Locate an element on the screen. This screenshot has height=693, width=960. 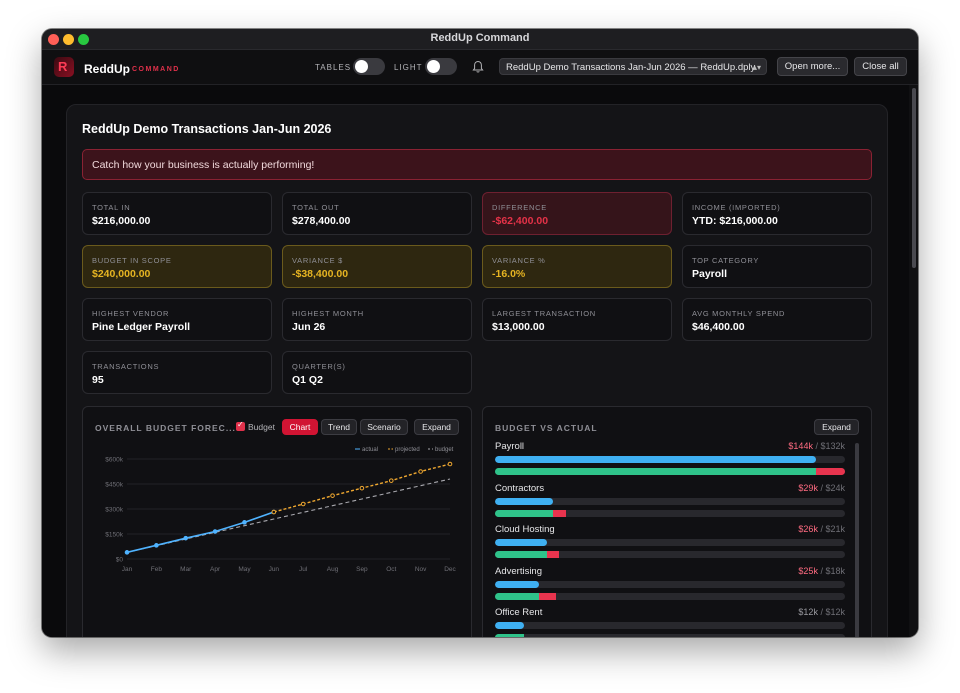
tables-toggle is located at coordinates (369, 66).